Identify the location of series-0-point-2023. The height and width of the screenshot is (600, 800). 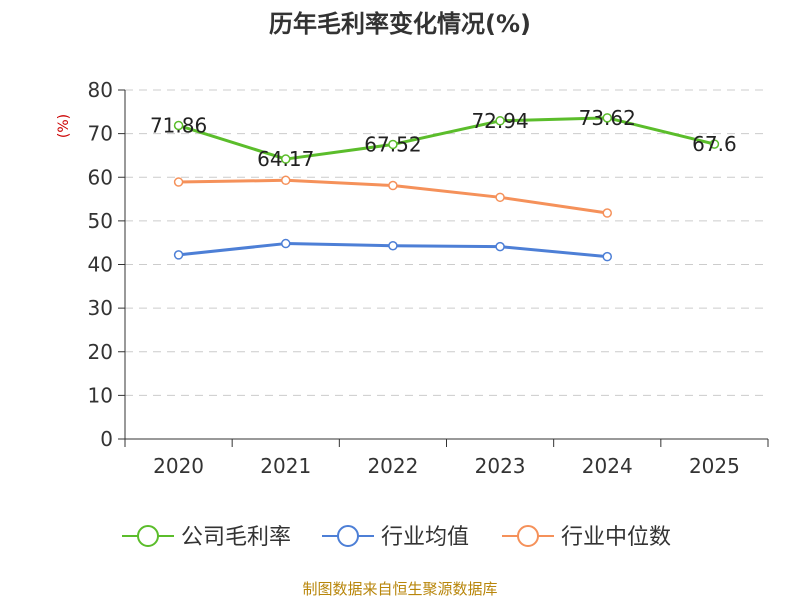
(500, 121).